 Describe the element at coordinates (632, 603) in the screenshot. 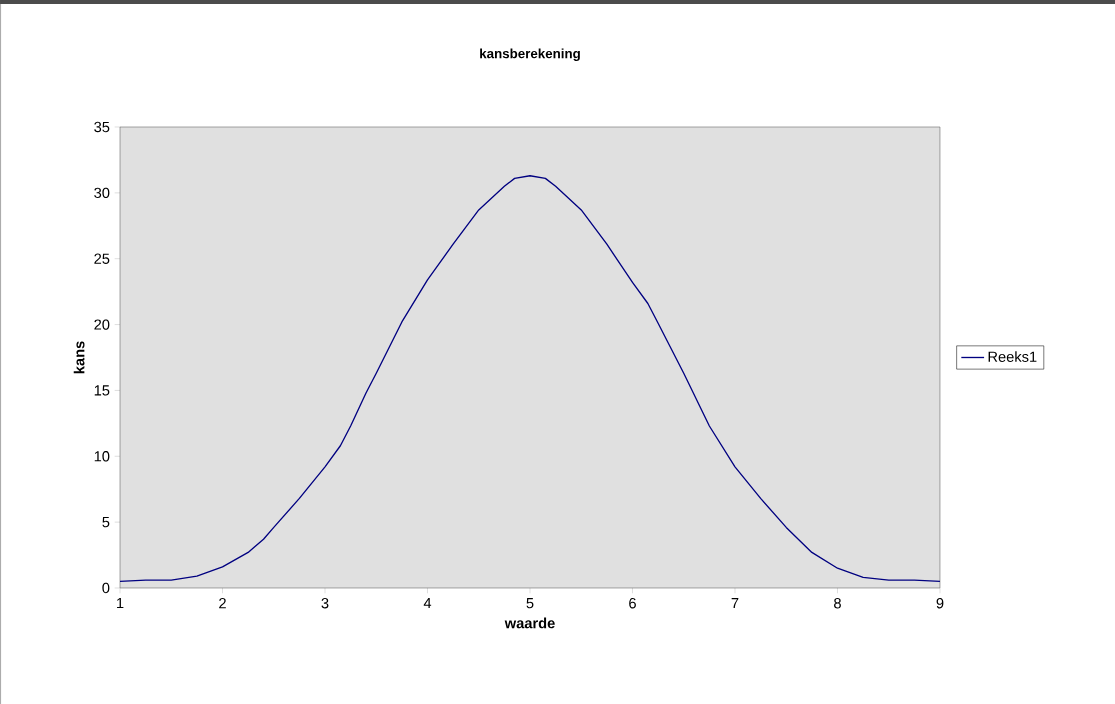

I see `x-tick-label: 6` at that location.